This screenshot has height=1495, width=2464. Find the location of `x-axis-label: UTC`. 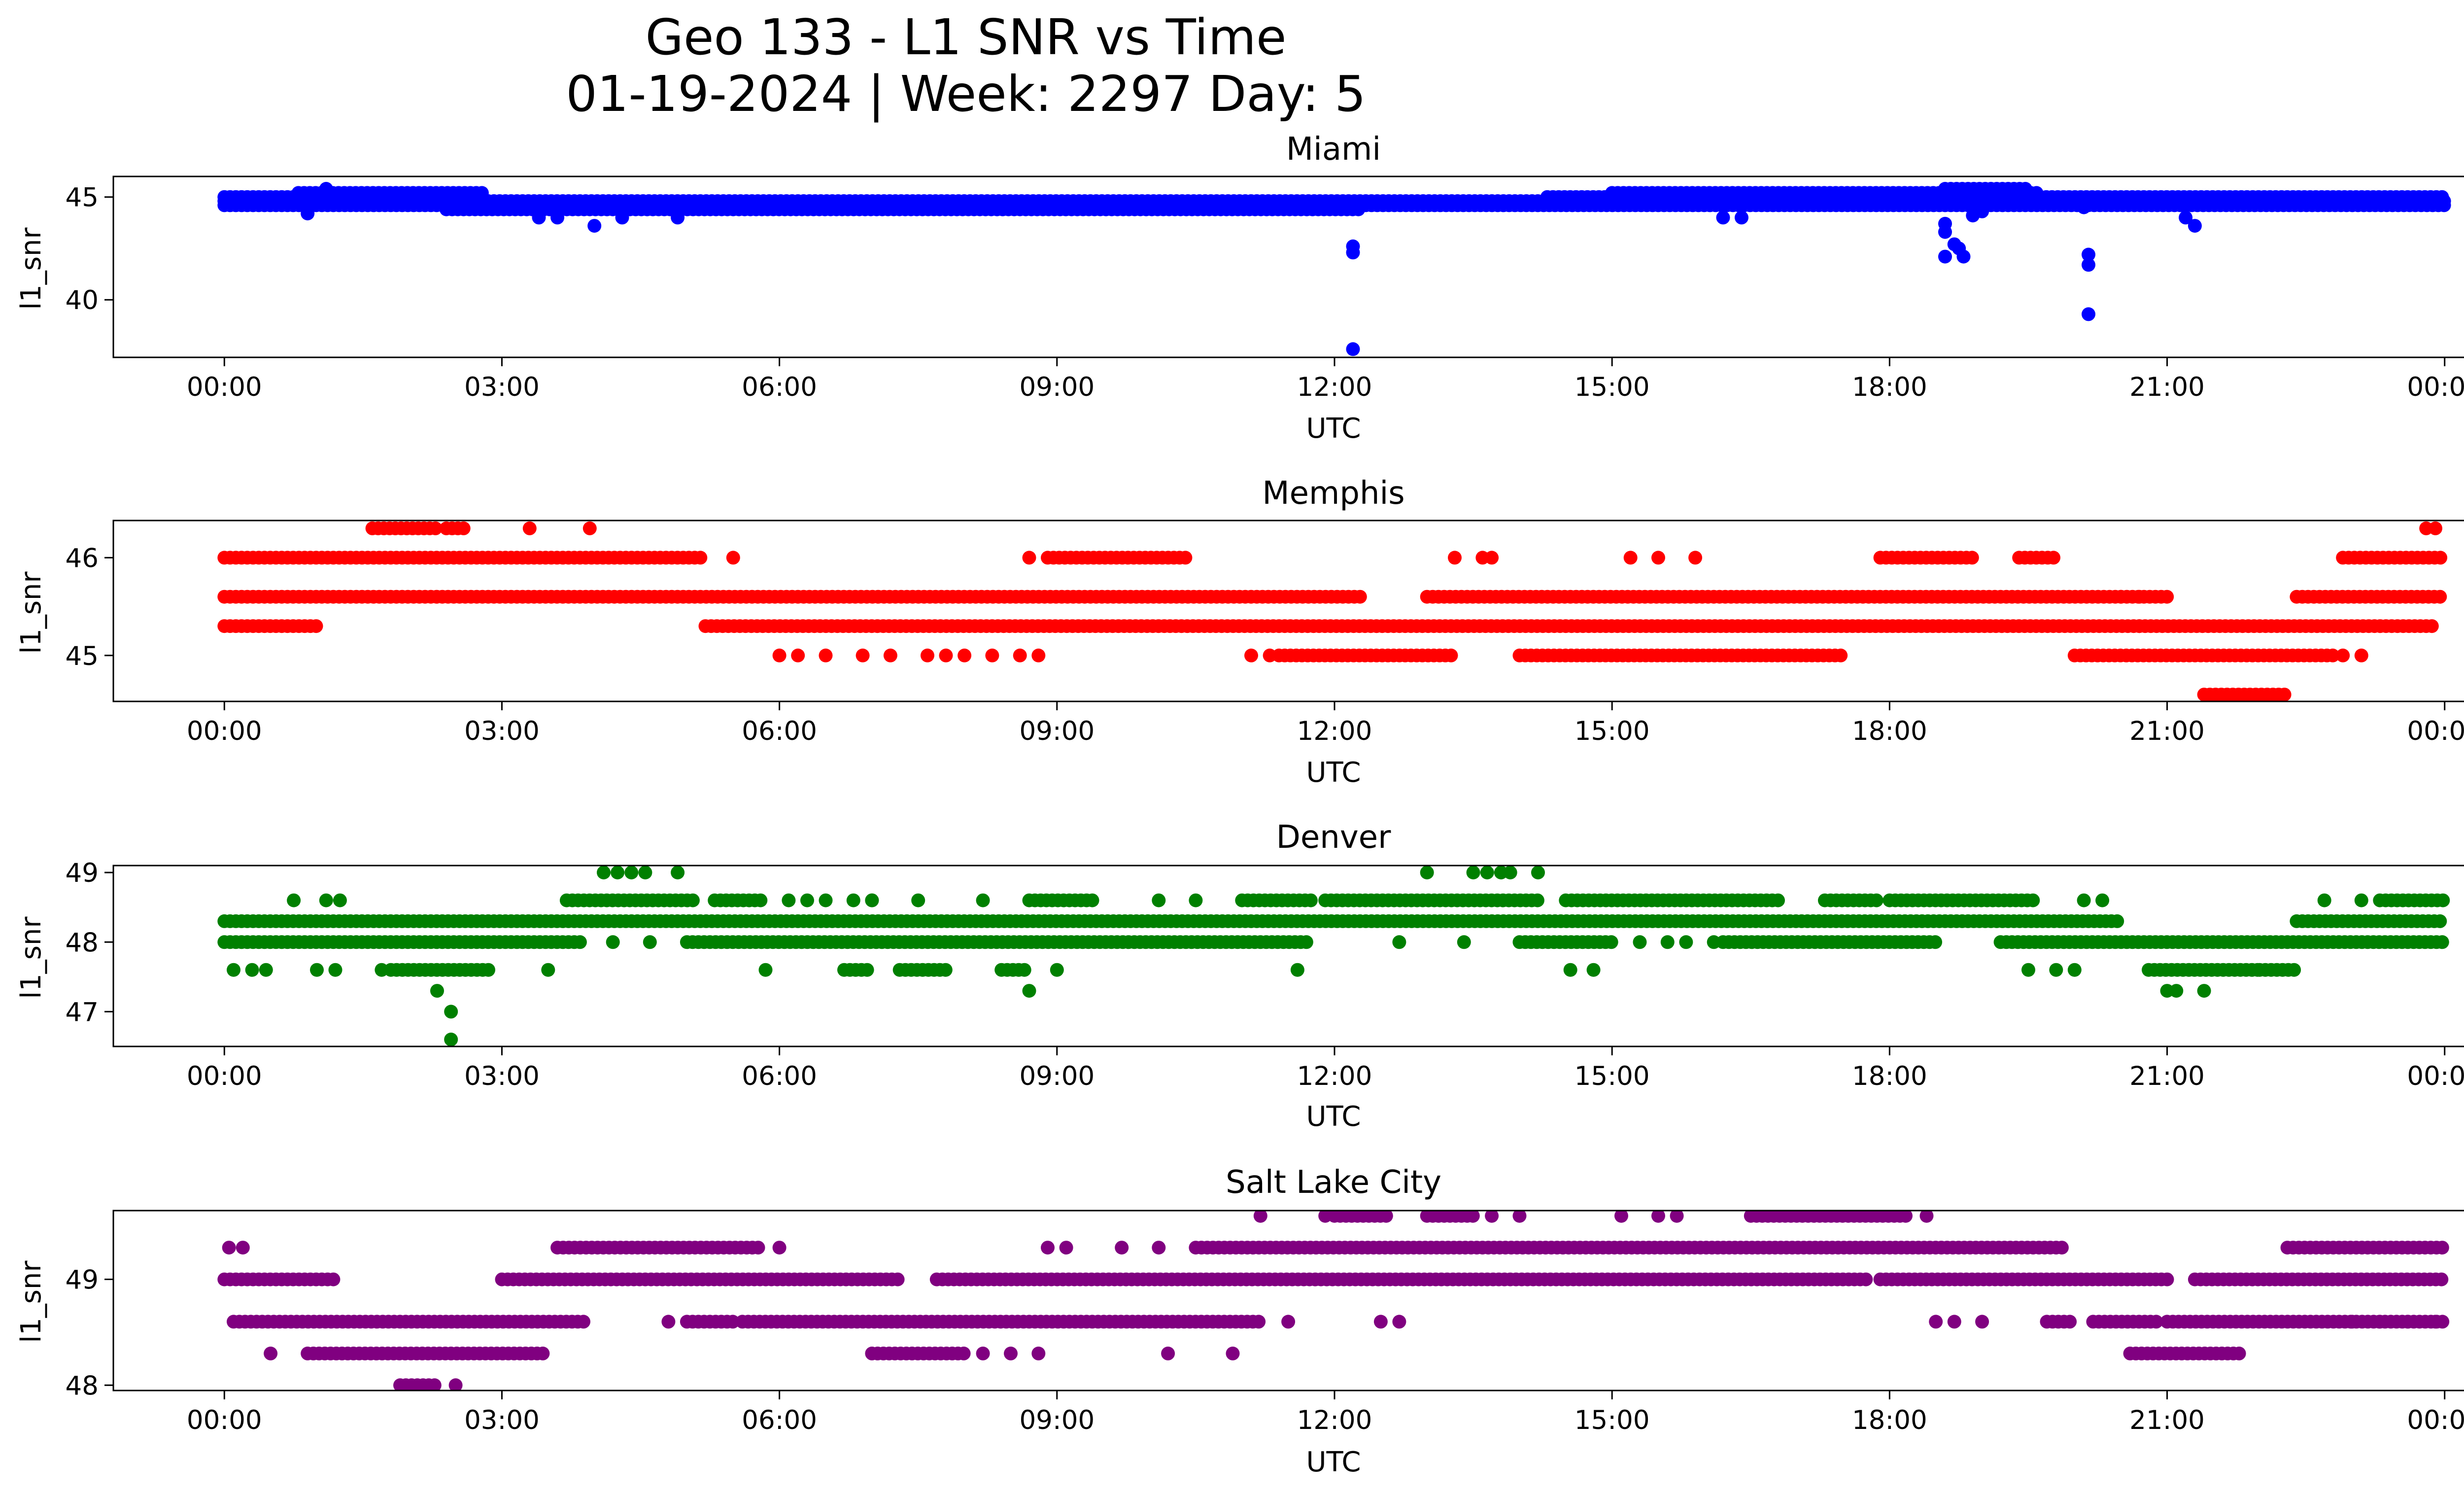

x-axis-label: UTC is located at coordinates (1333, 773).